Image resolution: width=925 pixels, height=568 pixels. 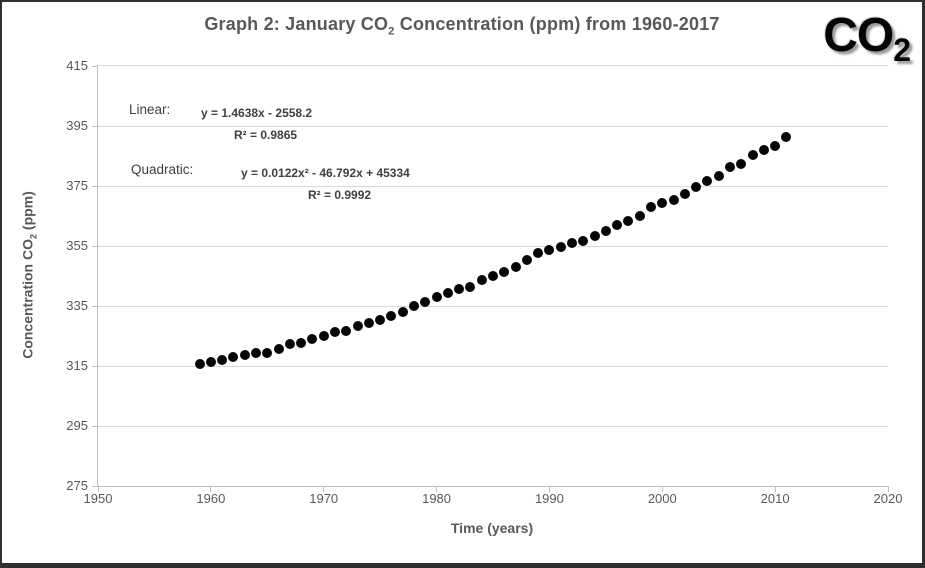 What do you see at coordinates (77, 245) in the screenshot?
I see `y-tick-label: 355` at bounding box center [77, 245].